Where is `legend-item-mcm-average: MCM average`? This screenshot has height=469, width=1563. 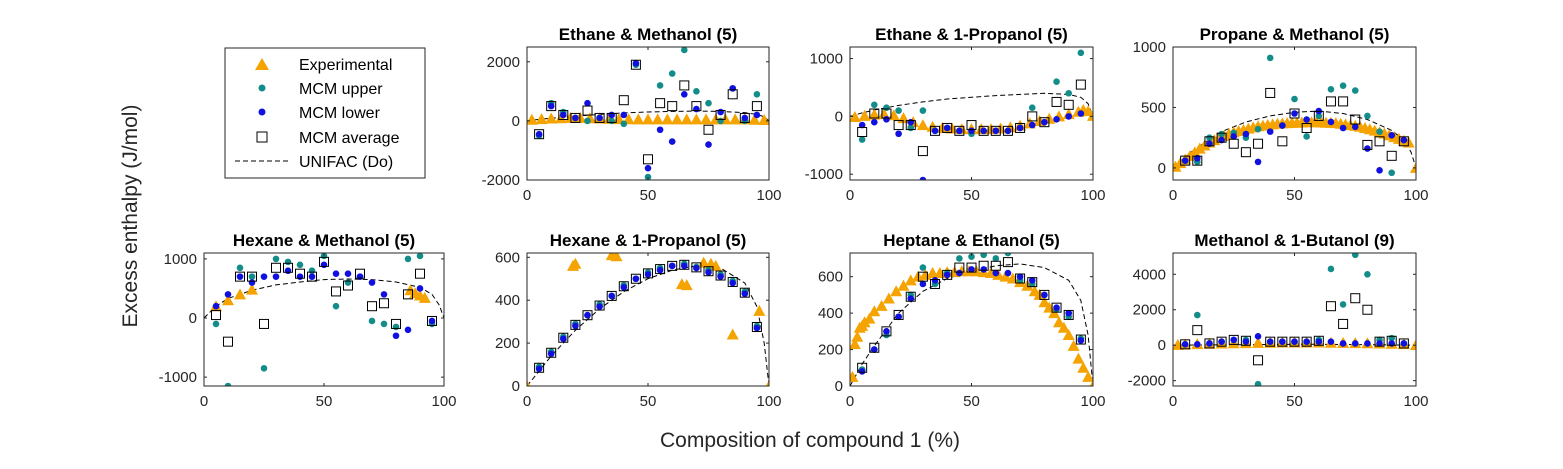
legend-item-mcm-average: MCM average is located at coordinates (328, 138).